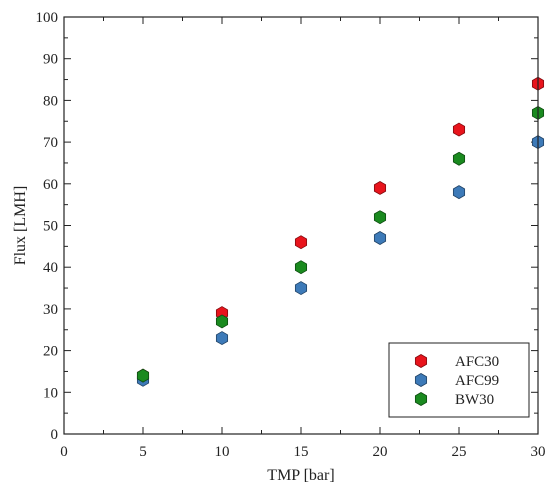  I want to click on legend-label-bw30: BW30, so click(474, 400).